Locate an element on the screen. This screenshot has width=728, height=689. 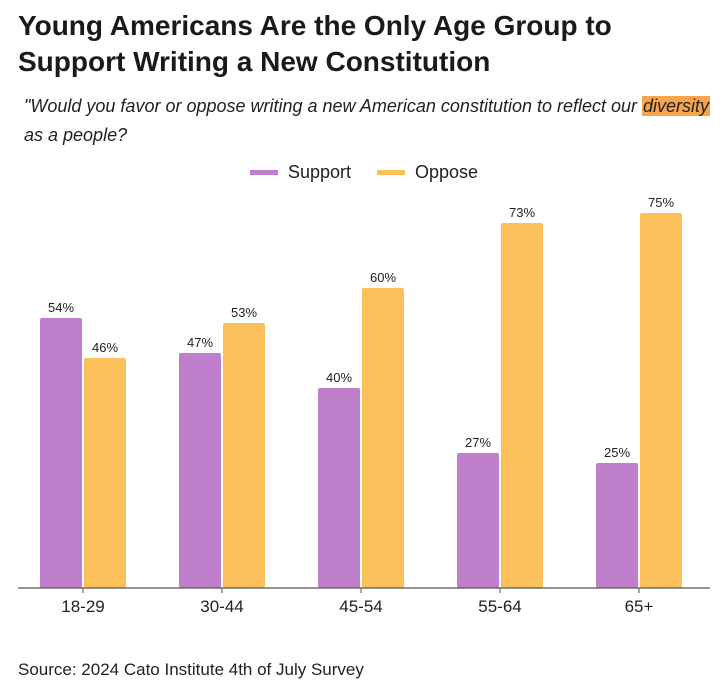
value-label-support-55-64: 27% is located at coordinates (478, 442).